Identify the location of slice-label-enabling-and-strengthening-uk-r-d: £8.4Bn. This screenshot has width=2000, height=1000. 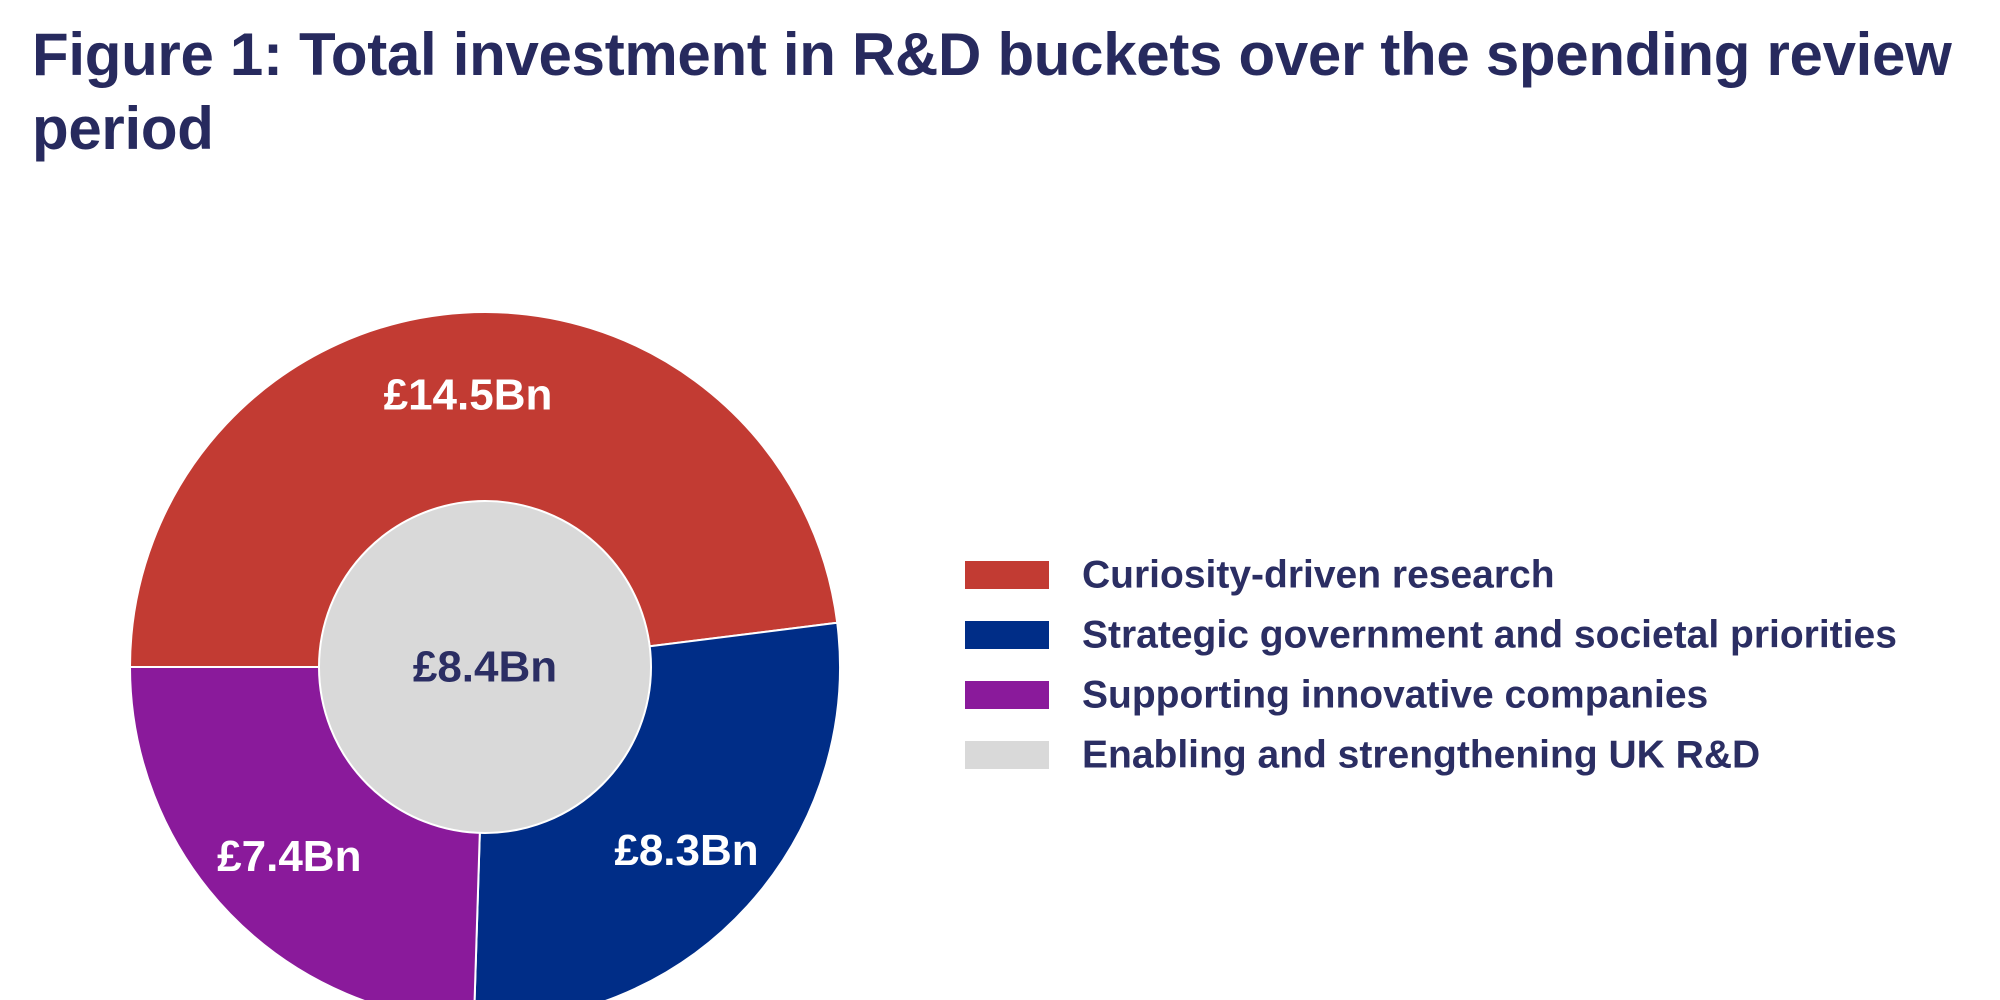
(485, 667).